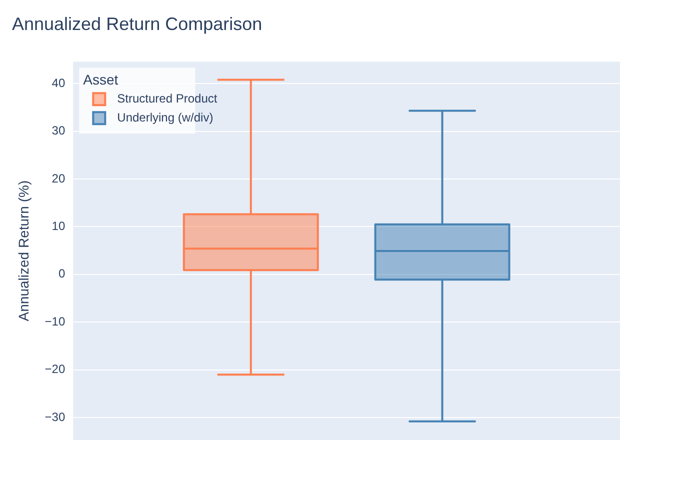 The image size is (700, 500). What do you see at coordinates (55, 369) in the screenshot?
I see `y-tick-label: −20` at bounding box center [55, 369].